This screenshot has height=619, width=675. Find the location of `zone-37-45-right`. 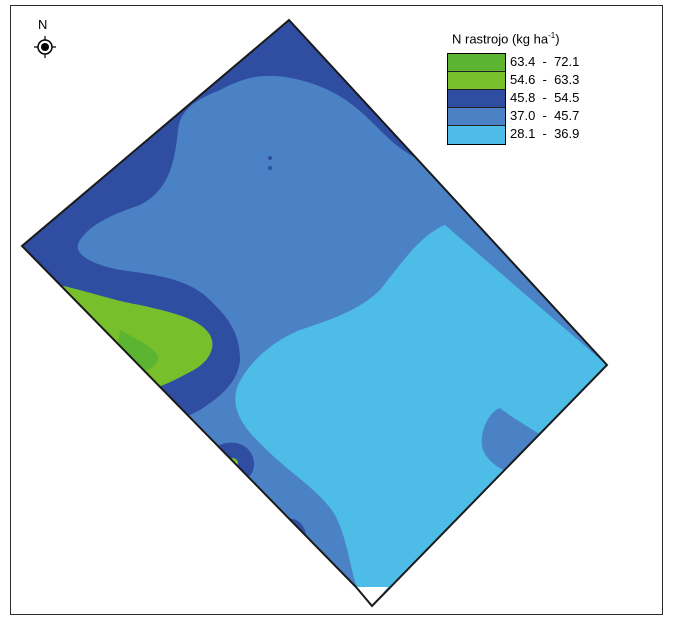

zone-37-45-right is located at coordinates (514, 441).